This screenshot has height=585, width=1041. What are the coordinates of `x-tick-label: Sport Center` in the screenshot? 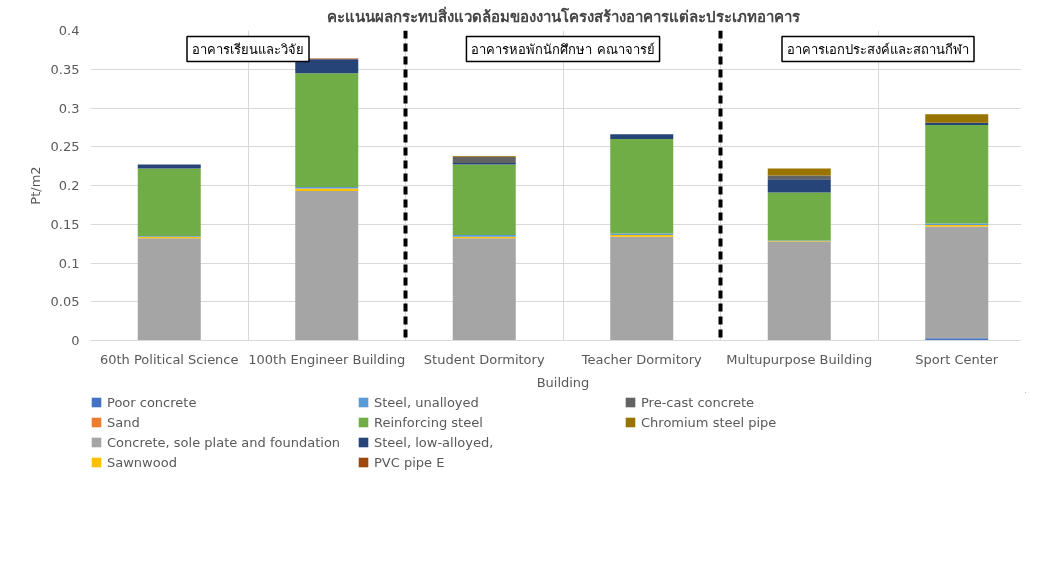 It's located at (957, 359).